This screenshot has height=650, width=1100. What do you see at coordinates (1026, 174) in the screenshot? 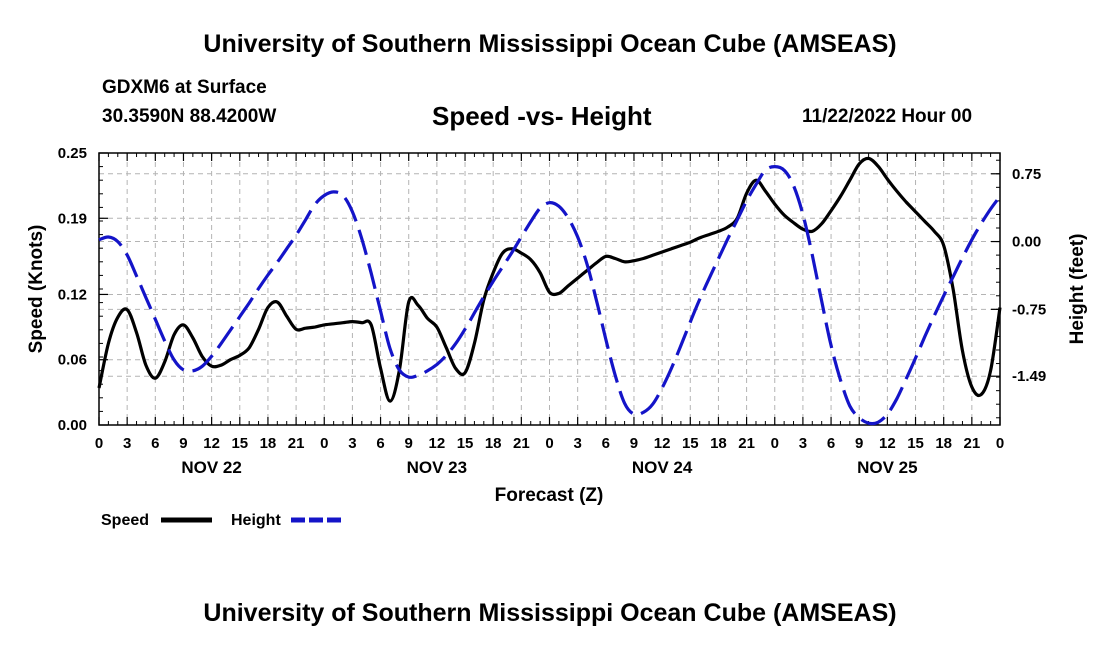
I see `y2-tick-label: 0.75` at bounding box center [1026, 174].